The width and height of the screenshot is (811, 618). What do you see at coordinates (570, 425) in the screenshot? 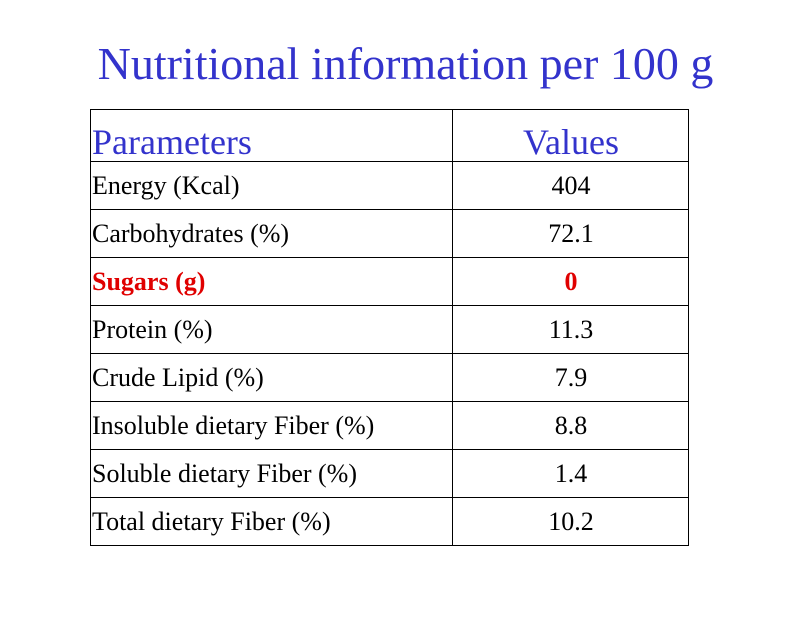
I see `value-cell: 8.8` at bounding box center [570, 425].